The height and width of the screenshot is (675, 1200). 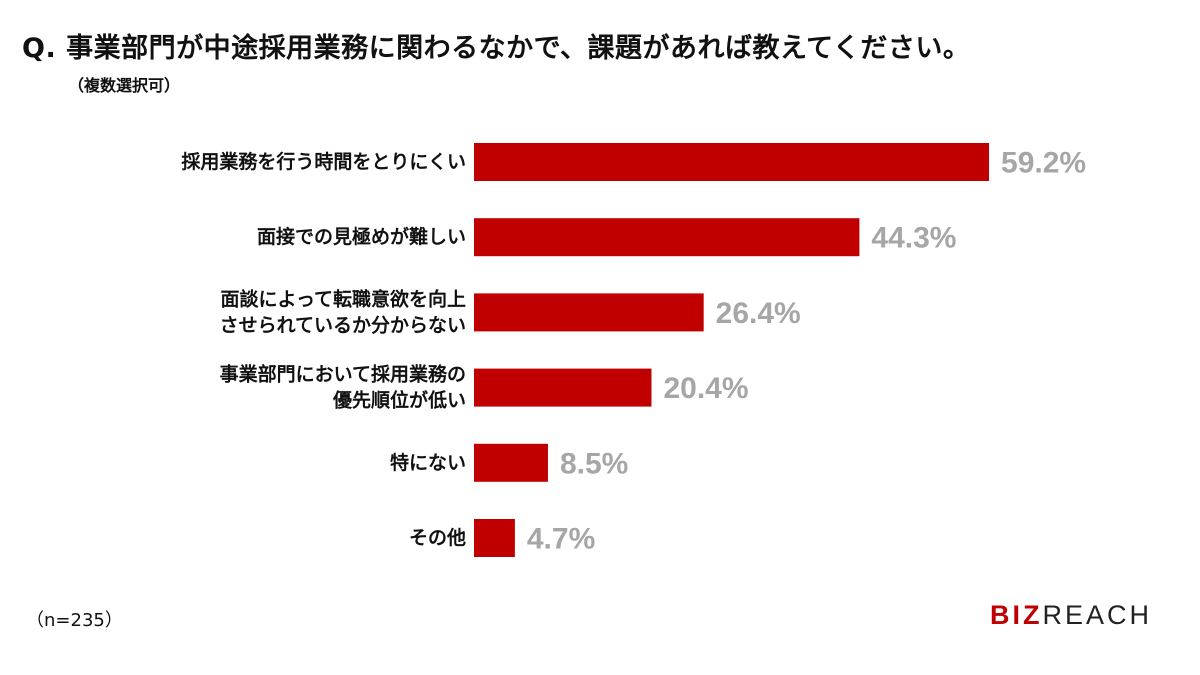 What do you see at coordinates (561, 539) in the screenshot?
I see `value-label-5: 4.7%` at bounding box center [561, 539].